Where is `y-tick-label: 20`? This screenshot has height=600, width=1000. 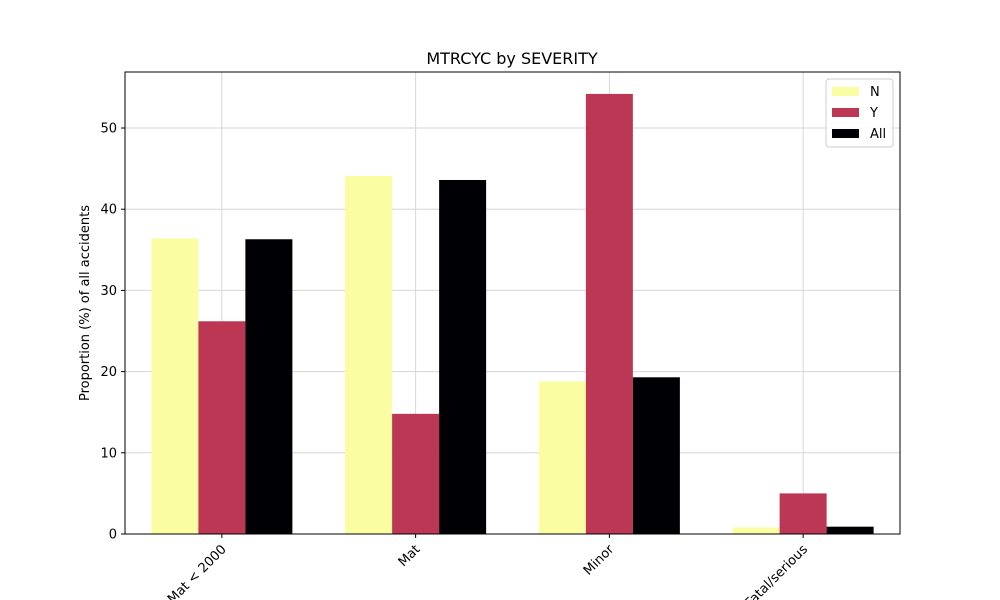 y-tick-label: 20 is located at coordinates (108, 372).